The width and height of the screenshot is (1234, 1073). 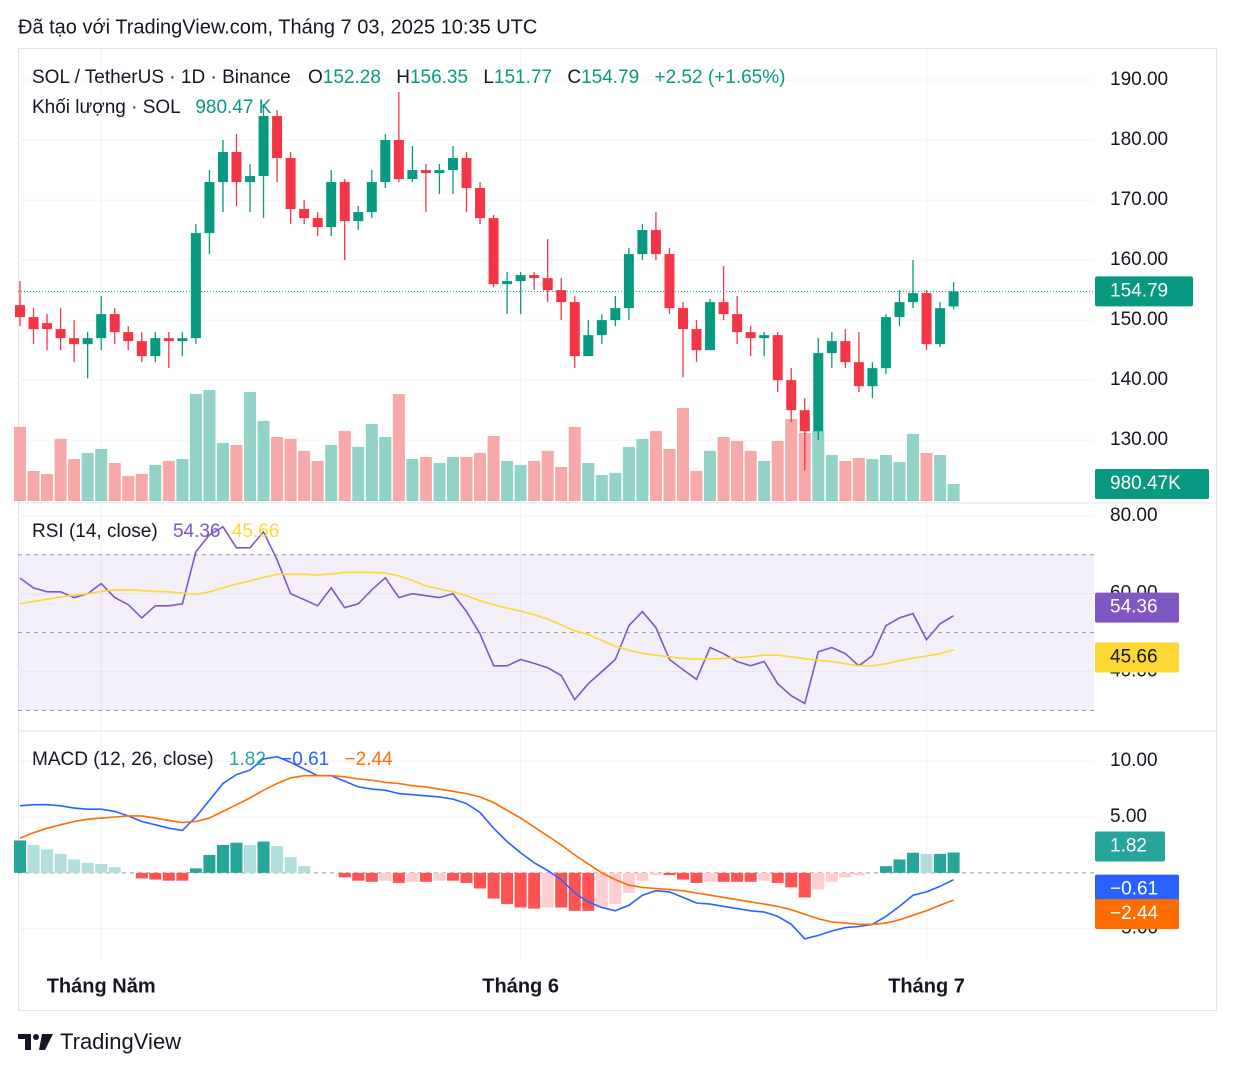 I want to click on rsi-value: 54.36, so click(x=197, y=531).